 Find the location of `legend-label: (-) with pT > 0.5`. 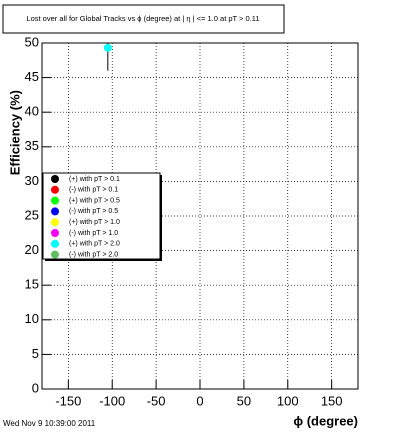

legend-label: (-) with pT > 0.5 is located at coordinates (93, 211).